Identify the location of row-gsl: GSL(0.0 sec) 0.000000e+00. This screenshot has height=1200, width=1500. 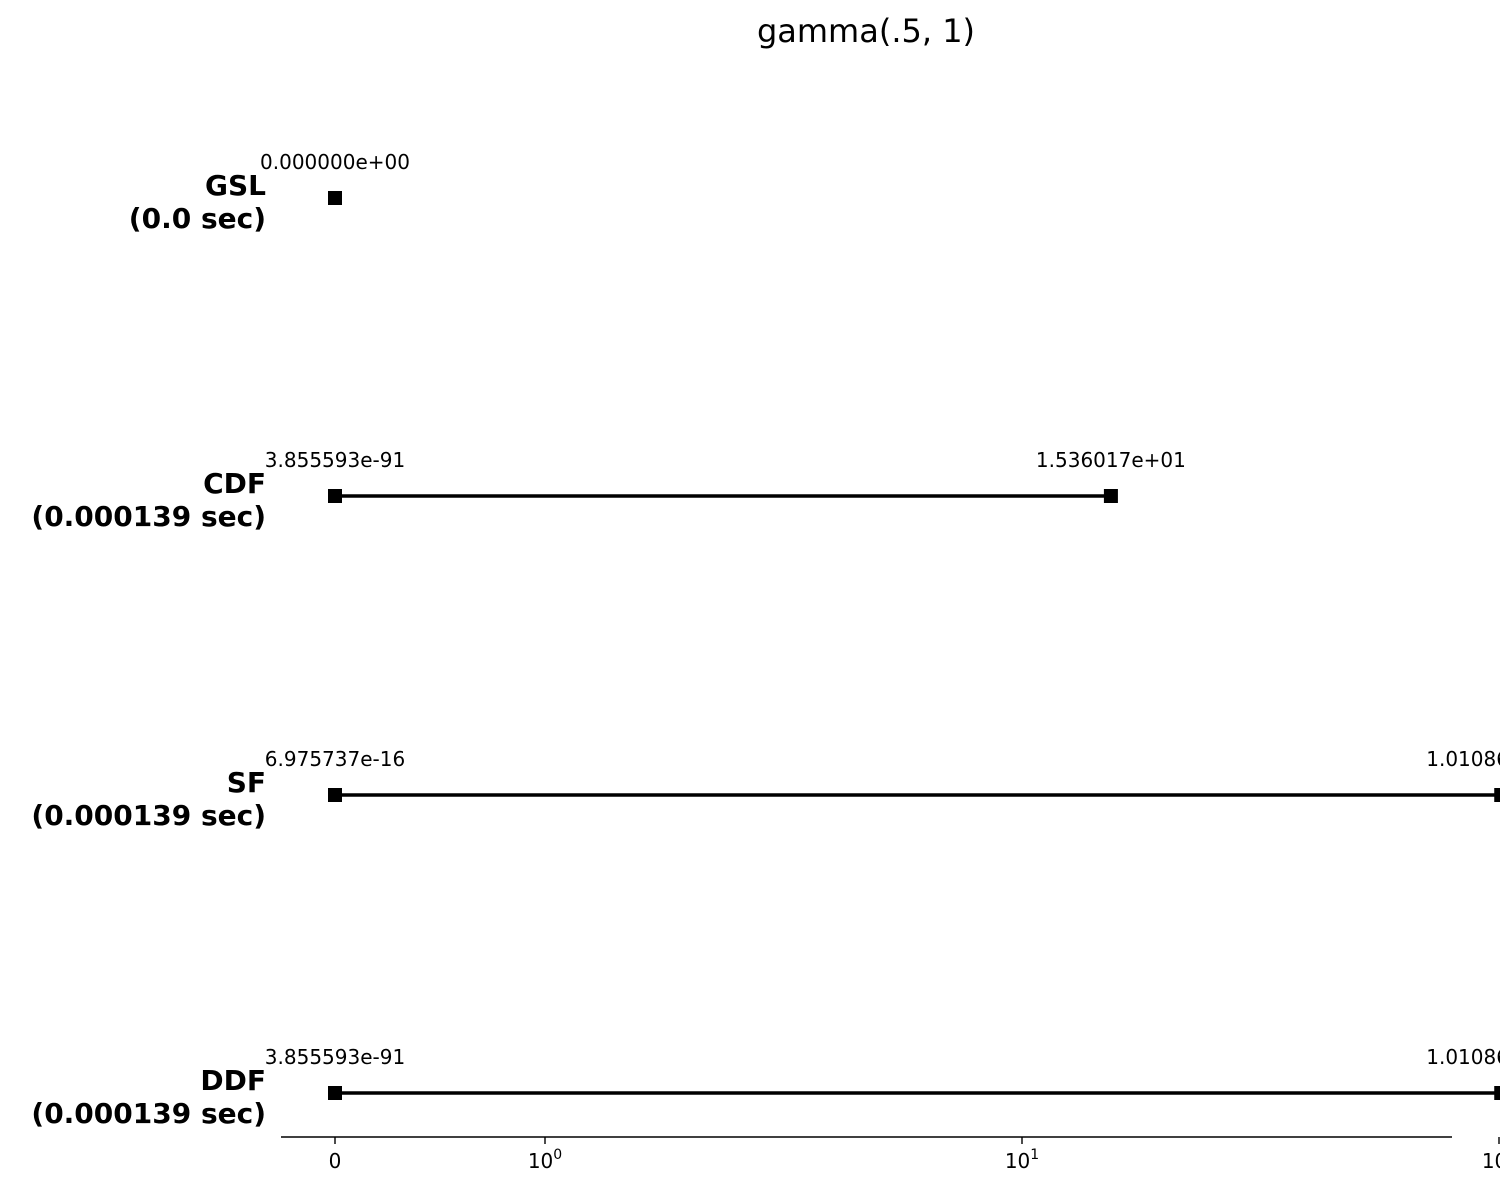
(269, 192).